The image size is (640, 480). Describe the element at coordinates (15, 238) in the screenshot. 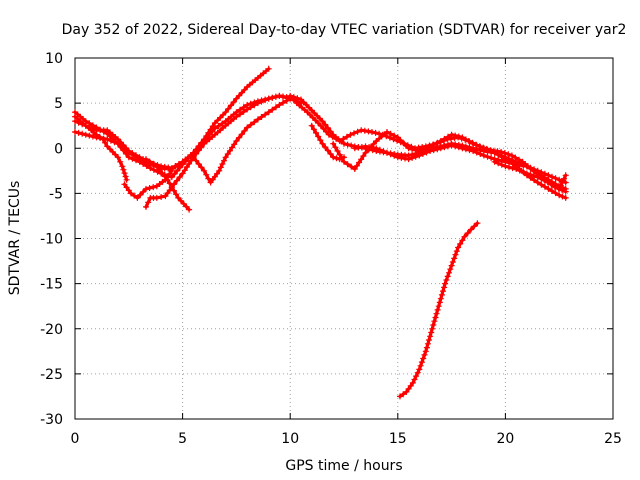

I see `y-axis-title: SDTVAR / TECUs` at that location.